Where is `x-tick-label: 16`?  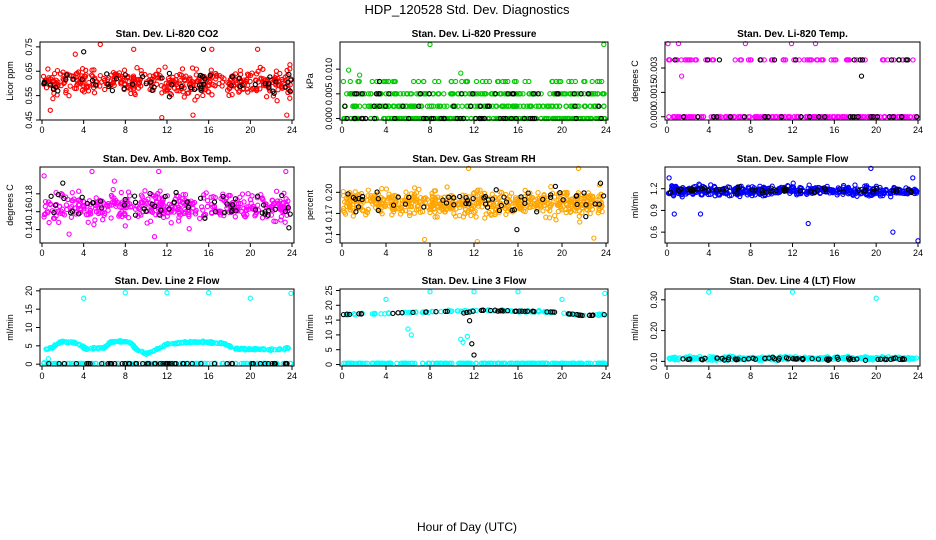
x-tick-label: 16 is located at coordinates (518, 376).